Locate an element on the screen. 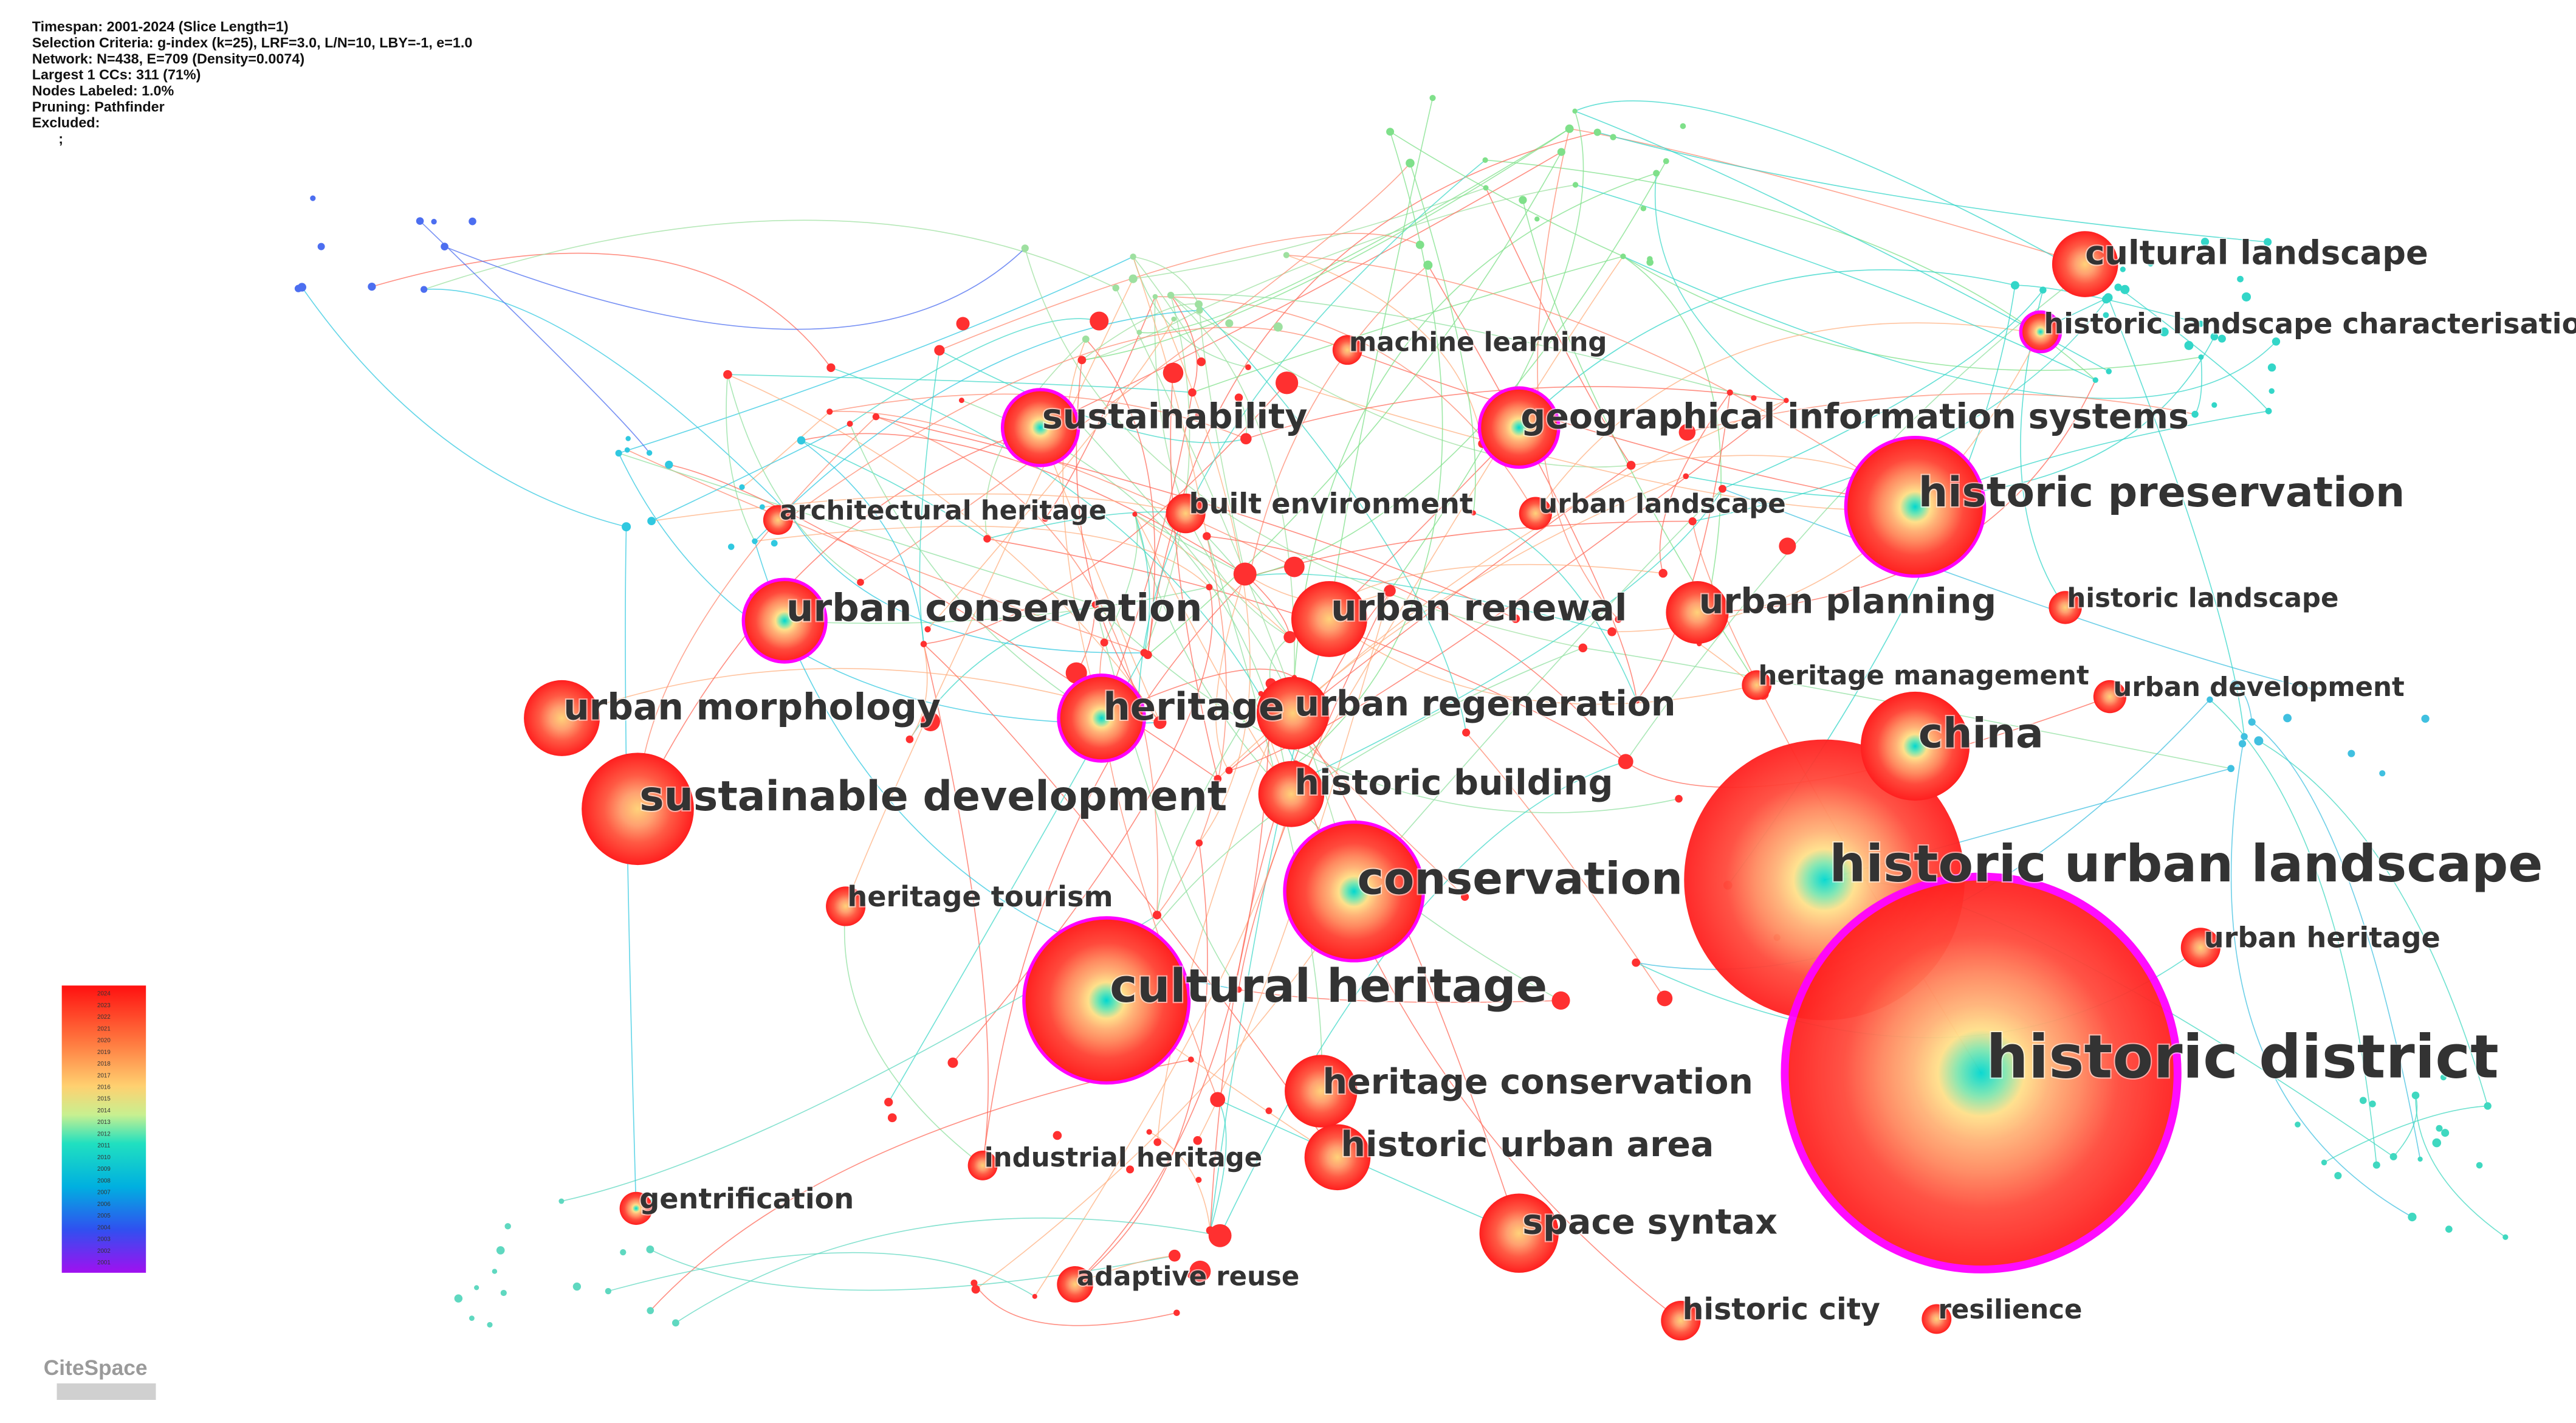  keyword-label: sustainable development is located at coordinates (933, 797).